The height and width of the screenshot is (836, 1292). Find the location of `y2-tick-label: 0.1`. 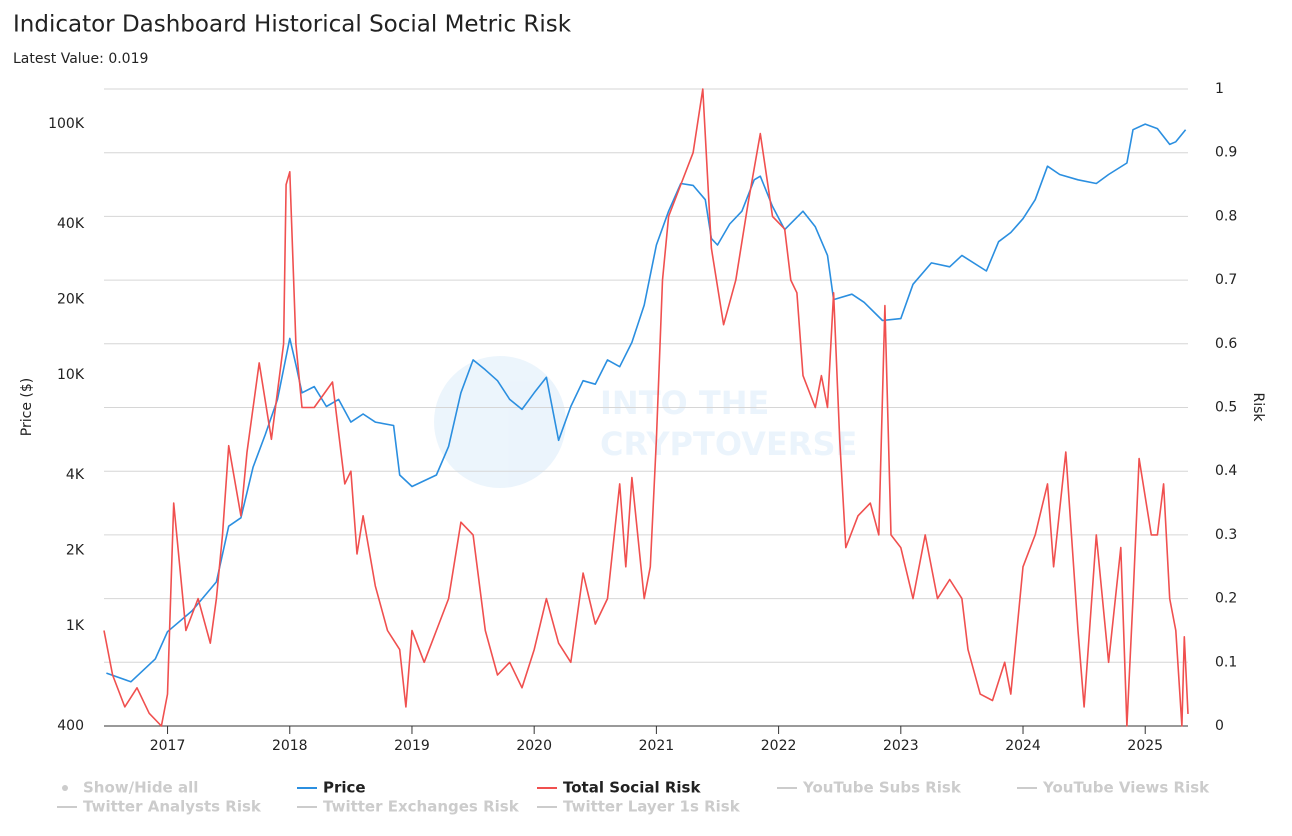

y2-tick-label: 0.1 is located at coordinates (1226, 662).